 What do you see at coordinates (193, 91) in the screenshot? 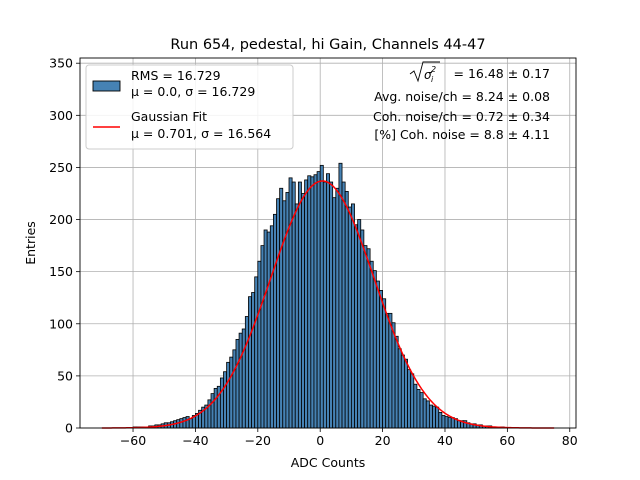
I see `legend-histogram-stats: μ = 0.0, σ = 16.729` at bounding box center [193, 91].